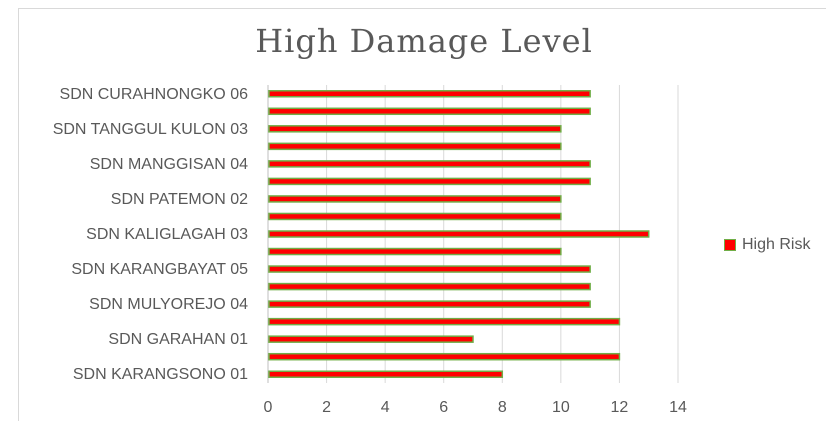 Image resolution: width=828 pixels, height=423 pixels. Describe the element at coordinates (776, 244) in the screenshot. I see `legend-label: High Risk` at that location.